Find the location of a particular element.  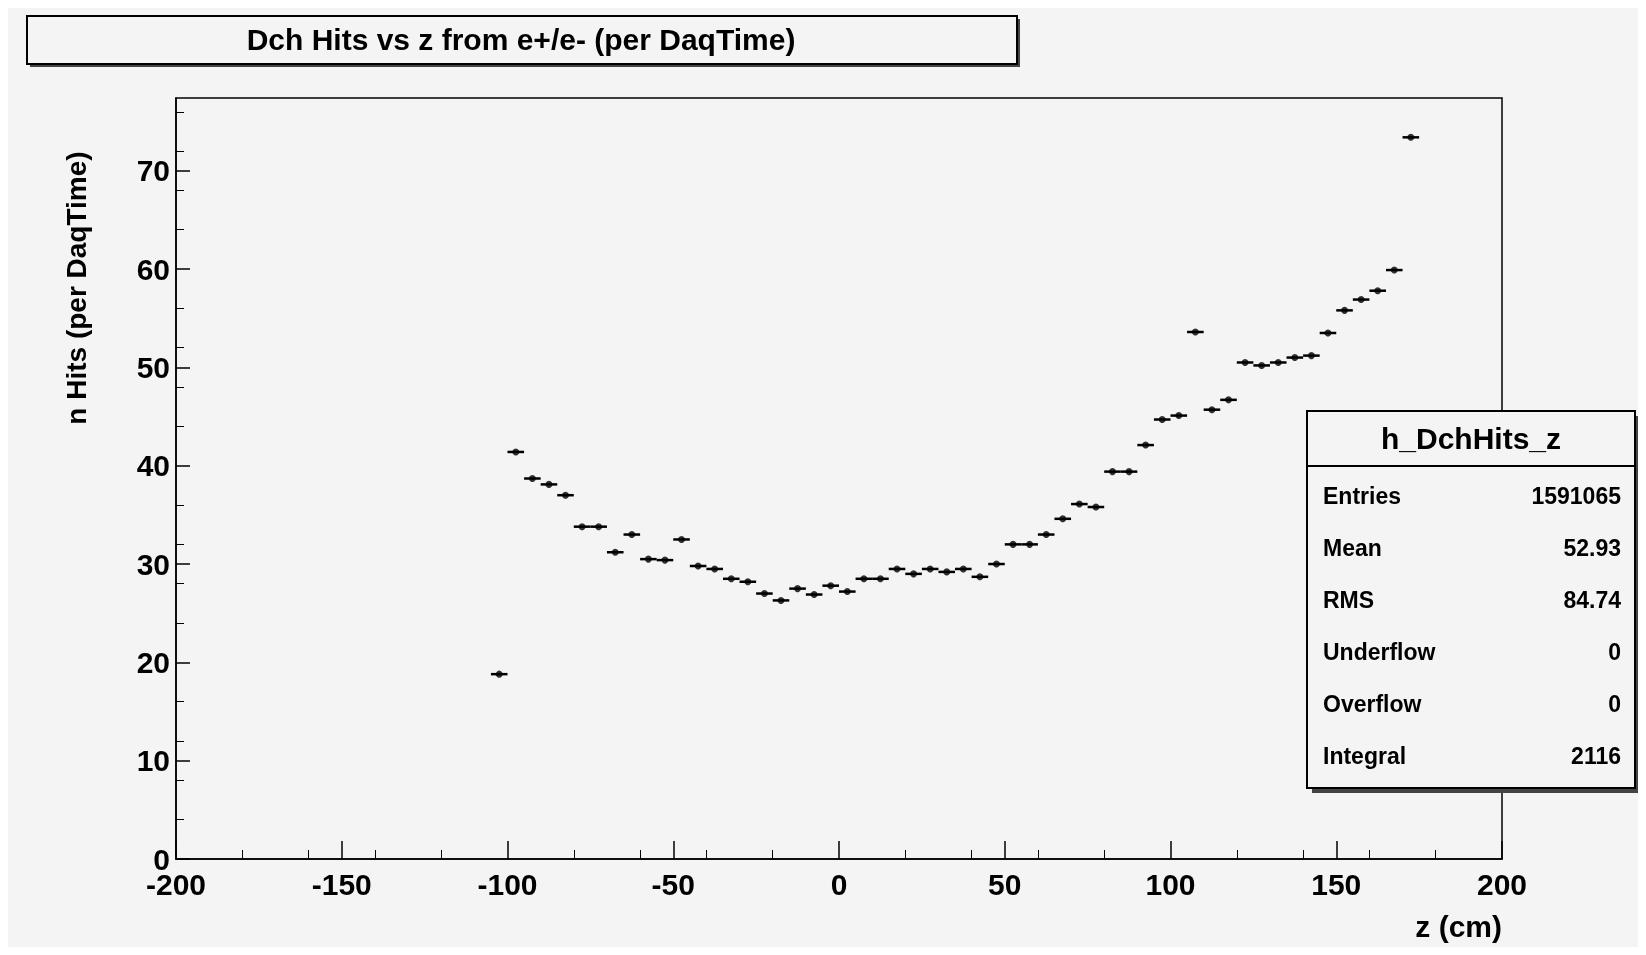

annotation: Underflow is located at coordinates (1379, 652).